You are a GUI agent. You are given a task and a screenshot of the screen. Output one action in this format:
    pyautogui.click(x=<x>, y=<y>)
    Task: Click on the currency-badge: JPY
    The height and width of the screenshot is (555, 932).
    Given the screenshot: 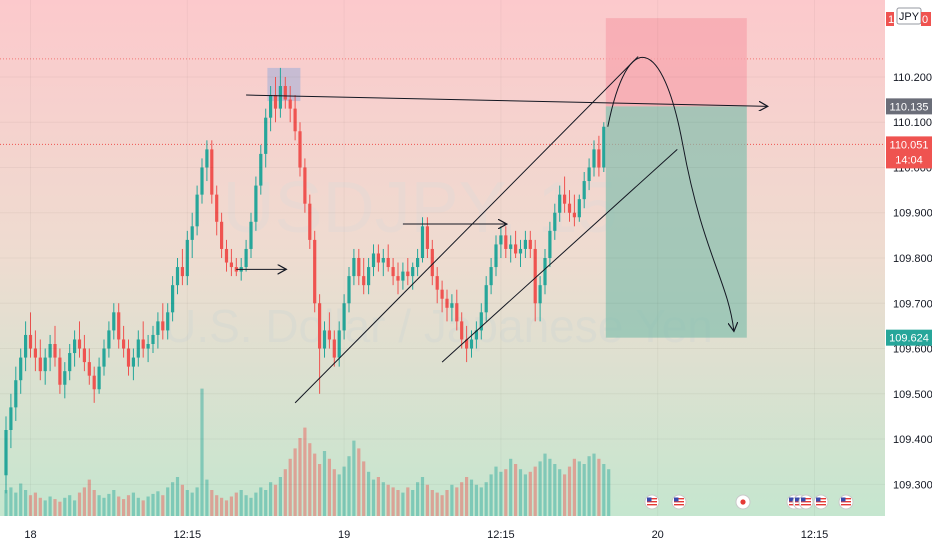 What is the action you would take?
    pyautogui.click(x=909, y=16)
    